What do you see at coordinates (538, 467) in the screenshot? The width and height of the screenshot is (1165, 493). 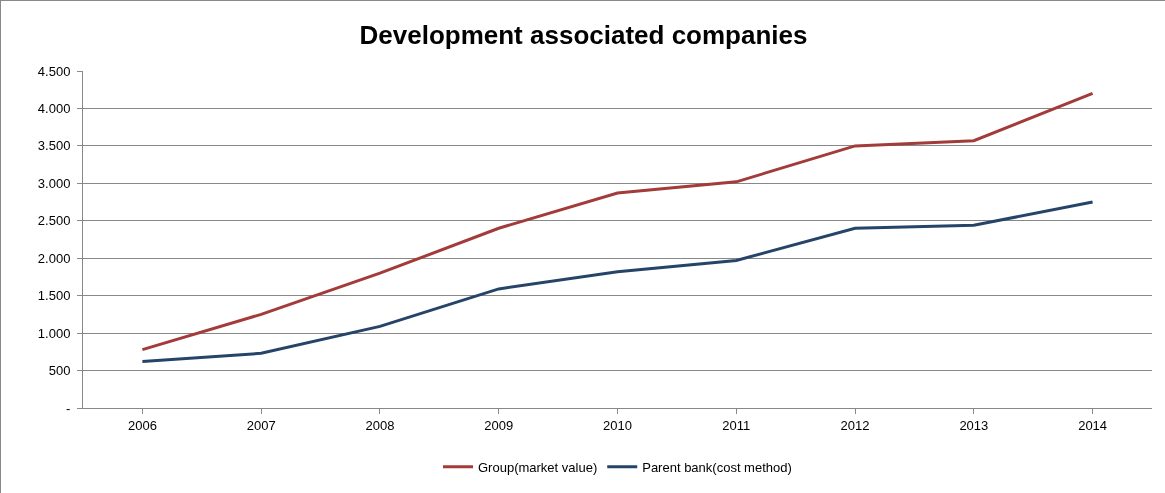 I see `legend-label: Group(market value)` at bounding box center [538, 467].